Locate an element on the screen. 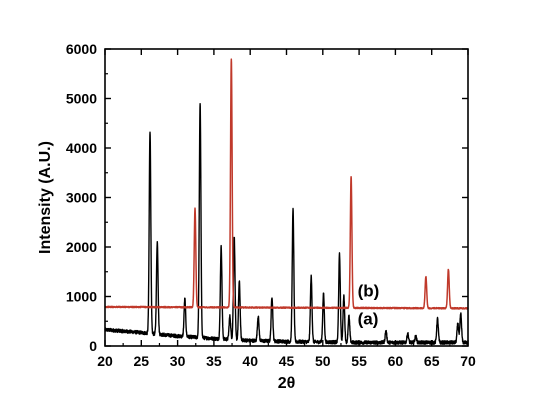 This screenshot has width=550, height=419. x-tick-label: 30 is located at coordinates (178, 361).